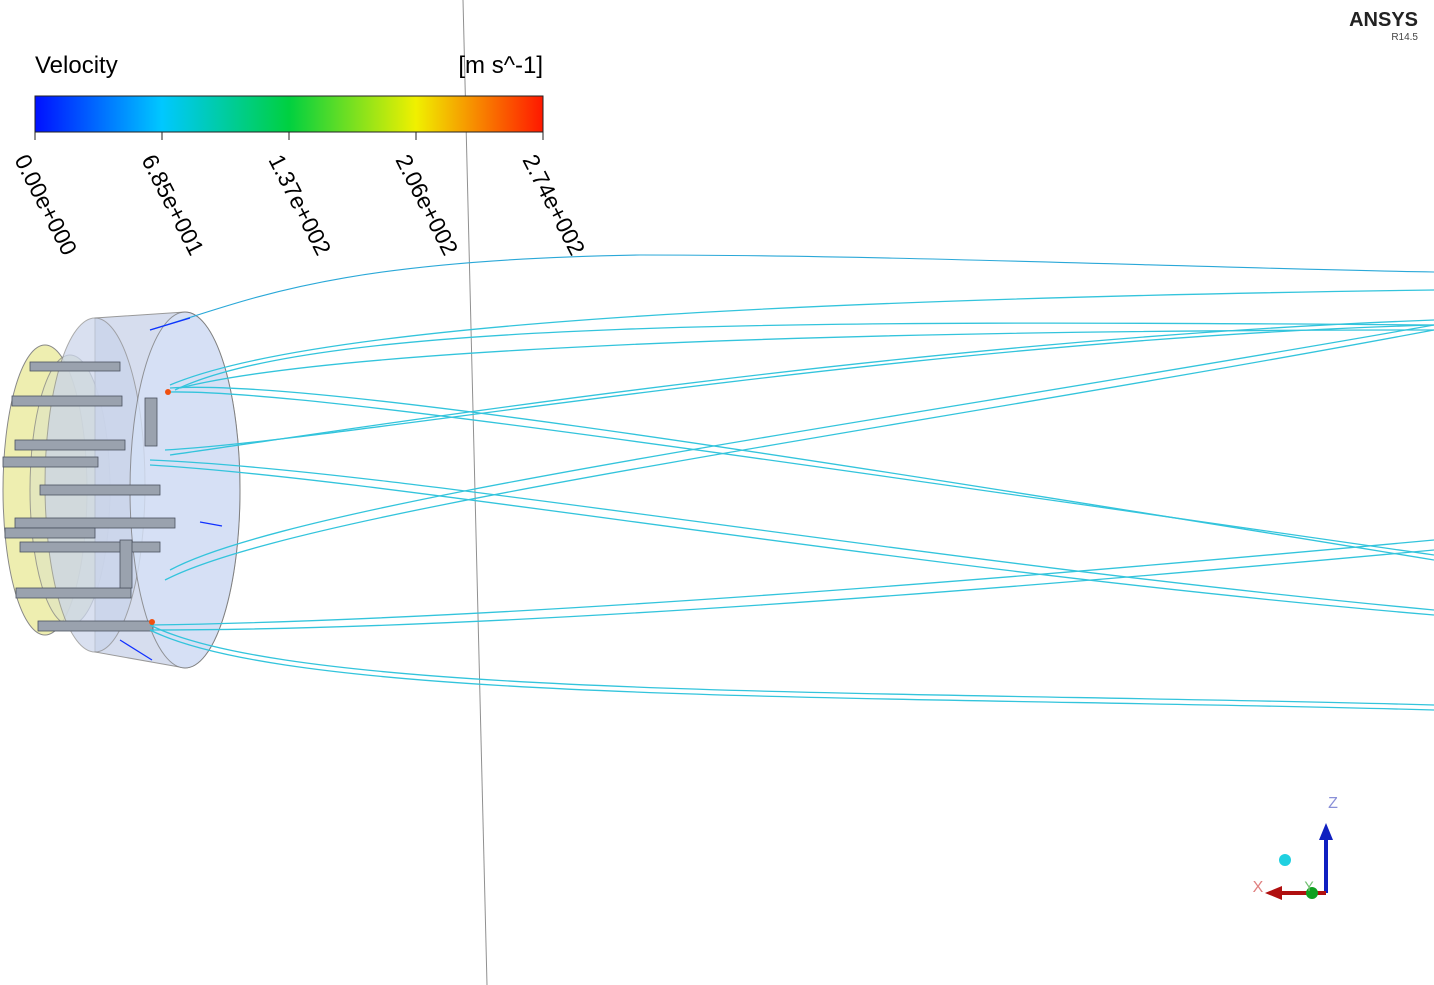  Describe the element at coordinates (1383, 20) in the screenshot. I see `logo: ANSYS` at that location.